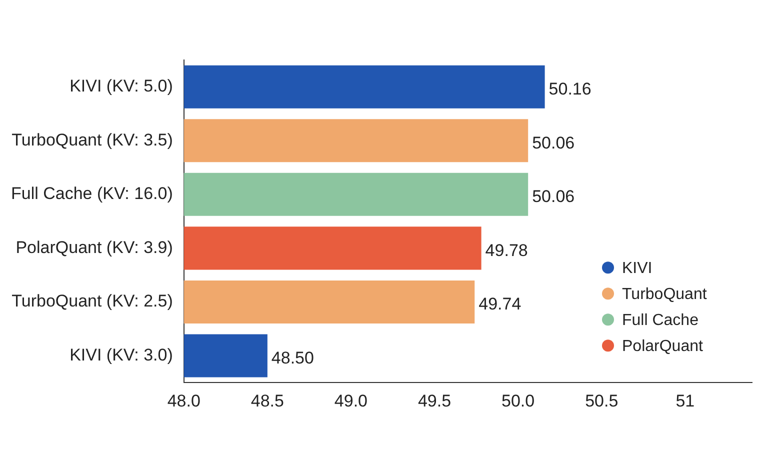  What do you see at coordinates (183, 400) in the screenshot?
I see `x-tick-label: 48.0` at bounding box center [183, 400].